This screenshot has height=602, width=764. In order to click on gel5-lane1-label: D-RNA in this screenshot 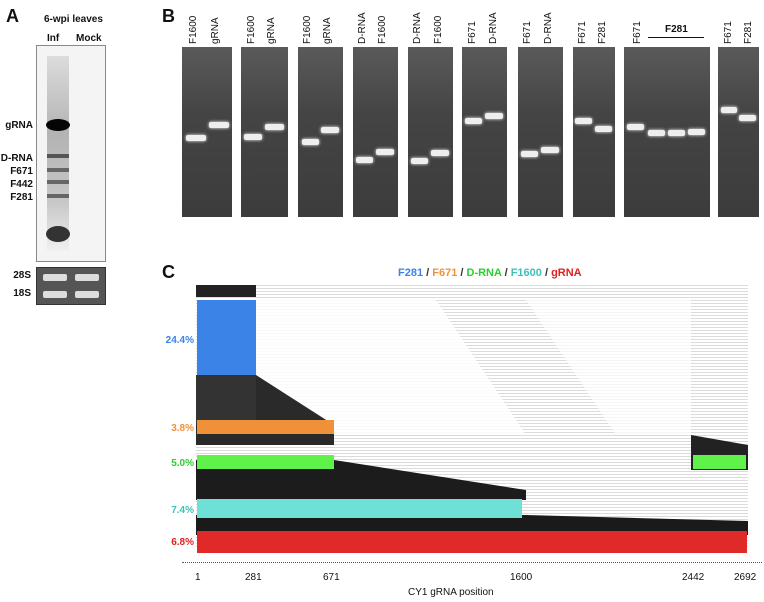, I will do `click(417, 28)`.